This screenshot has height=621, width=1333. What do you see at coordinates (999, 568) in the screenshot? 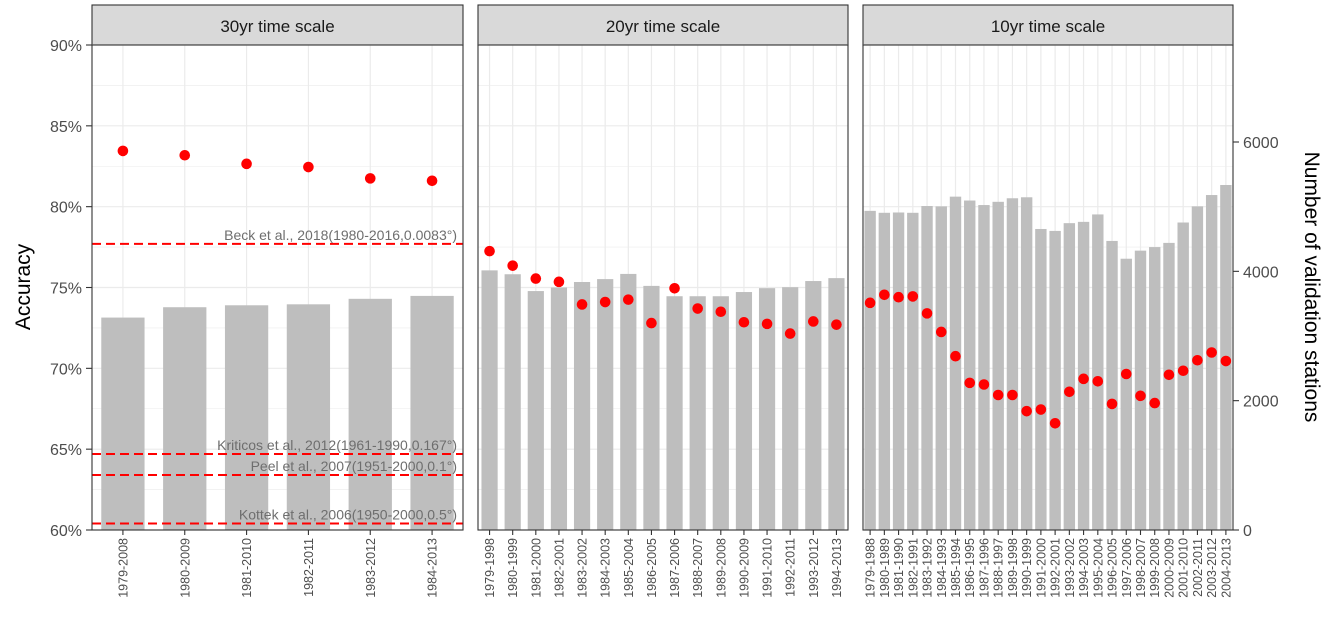
I see `x-tick-label: 1988-1997` at bounding box center [999, 568].